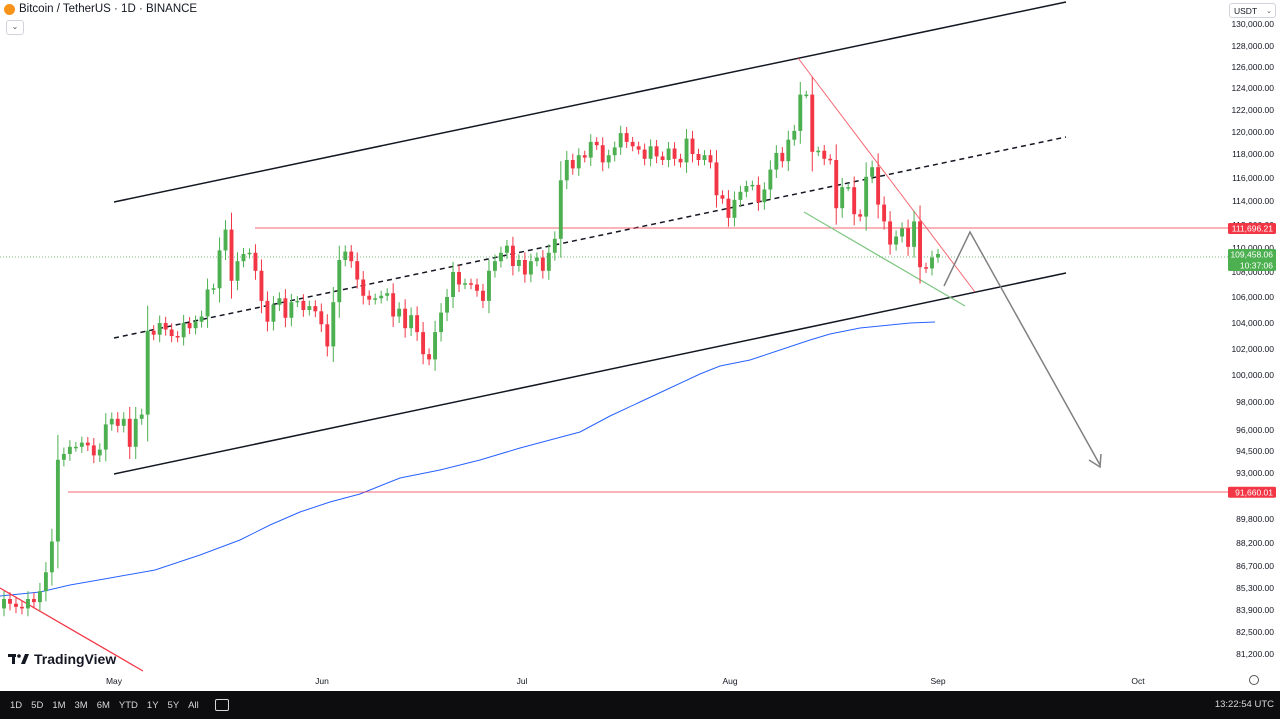 The width and height of the screenshot is (1280, 719). I want to click on y-tick-label: 98,000.00, so click(1255, 402).